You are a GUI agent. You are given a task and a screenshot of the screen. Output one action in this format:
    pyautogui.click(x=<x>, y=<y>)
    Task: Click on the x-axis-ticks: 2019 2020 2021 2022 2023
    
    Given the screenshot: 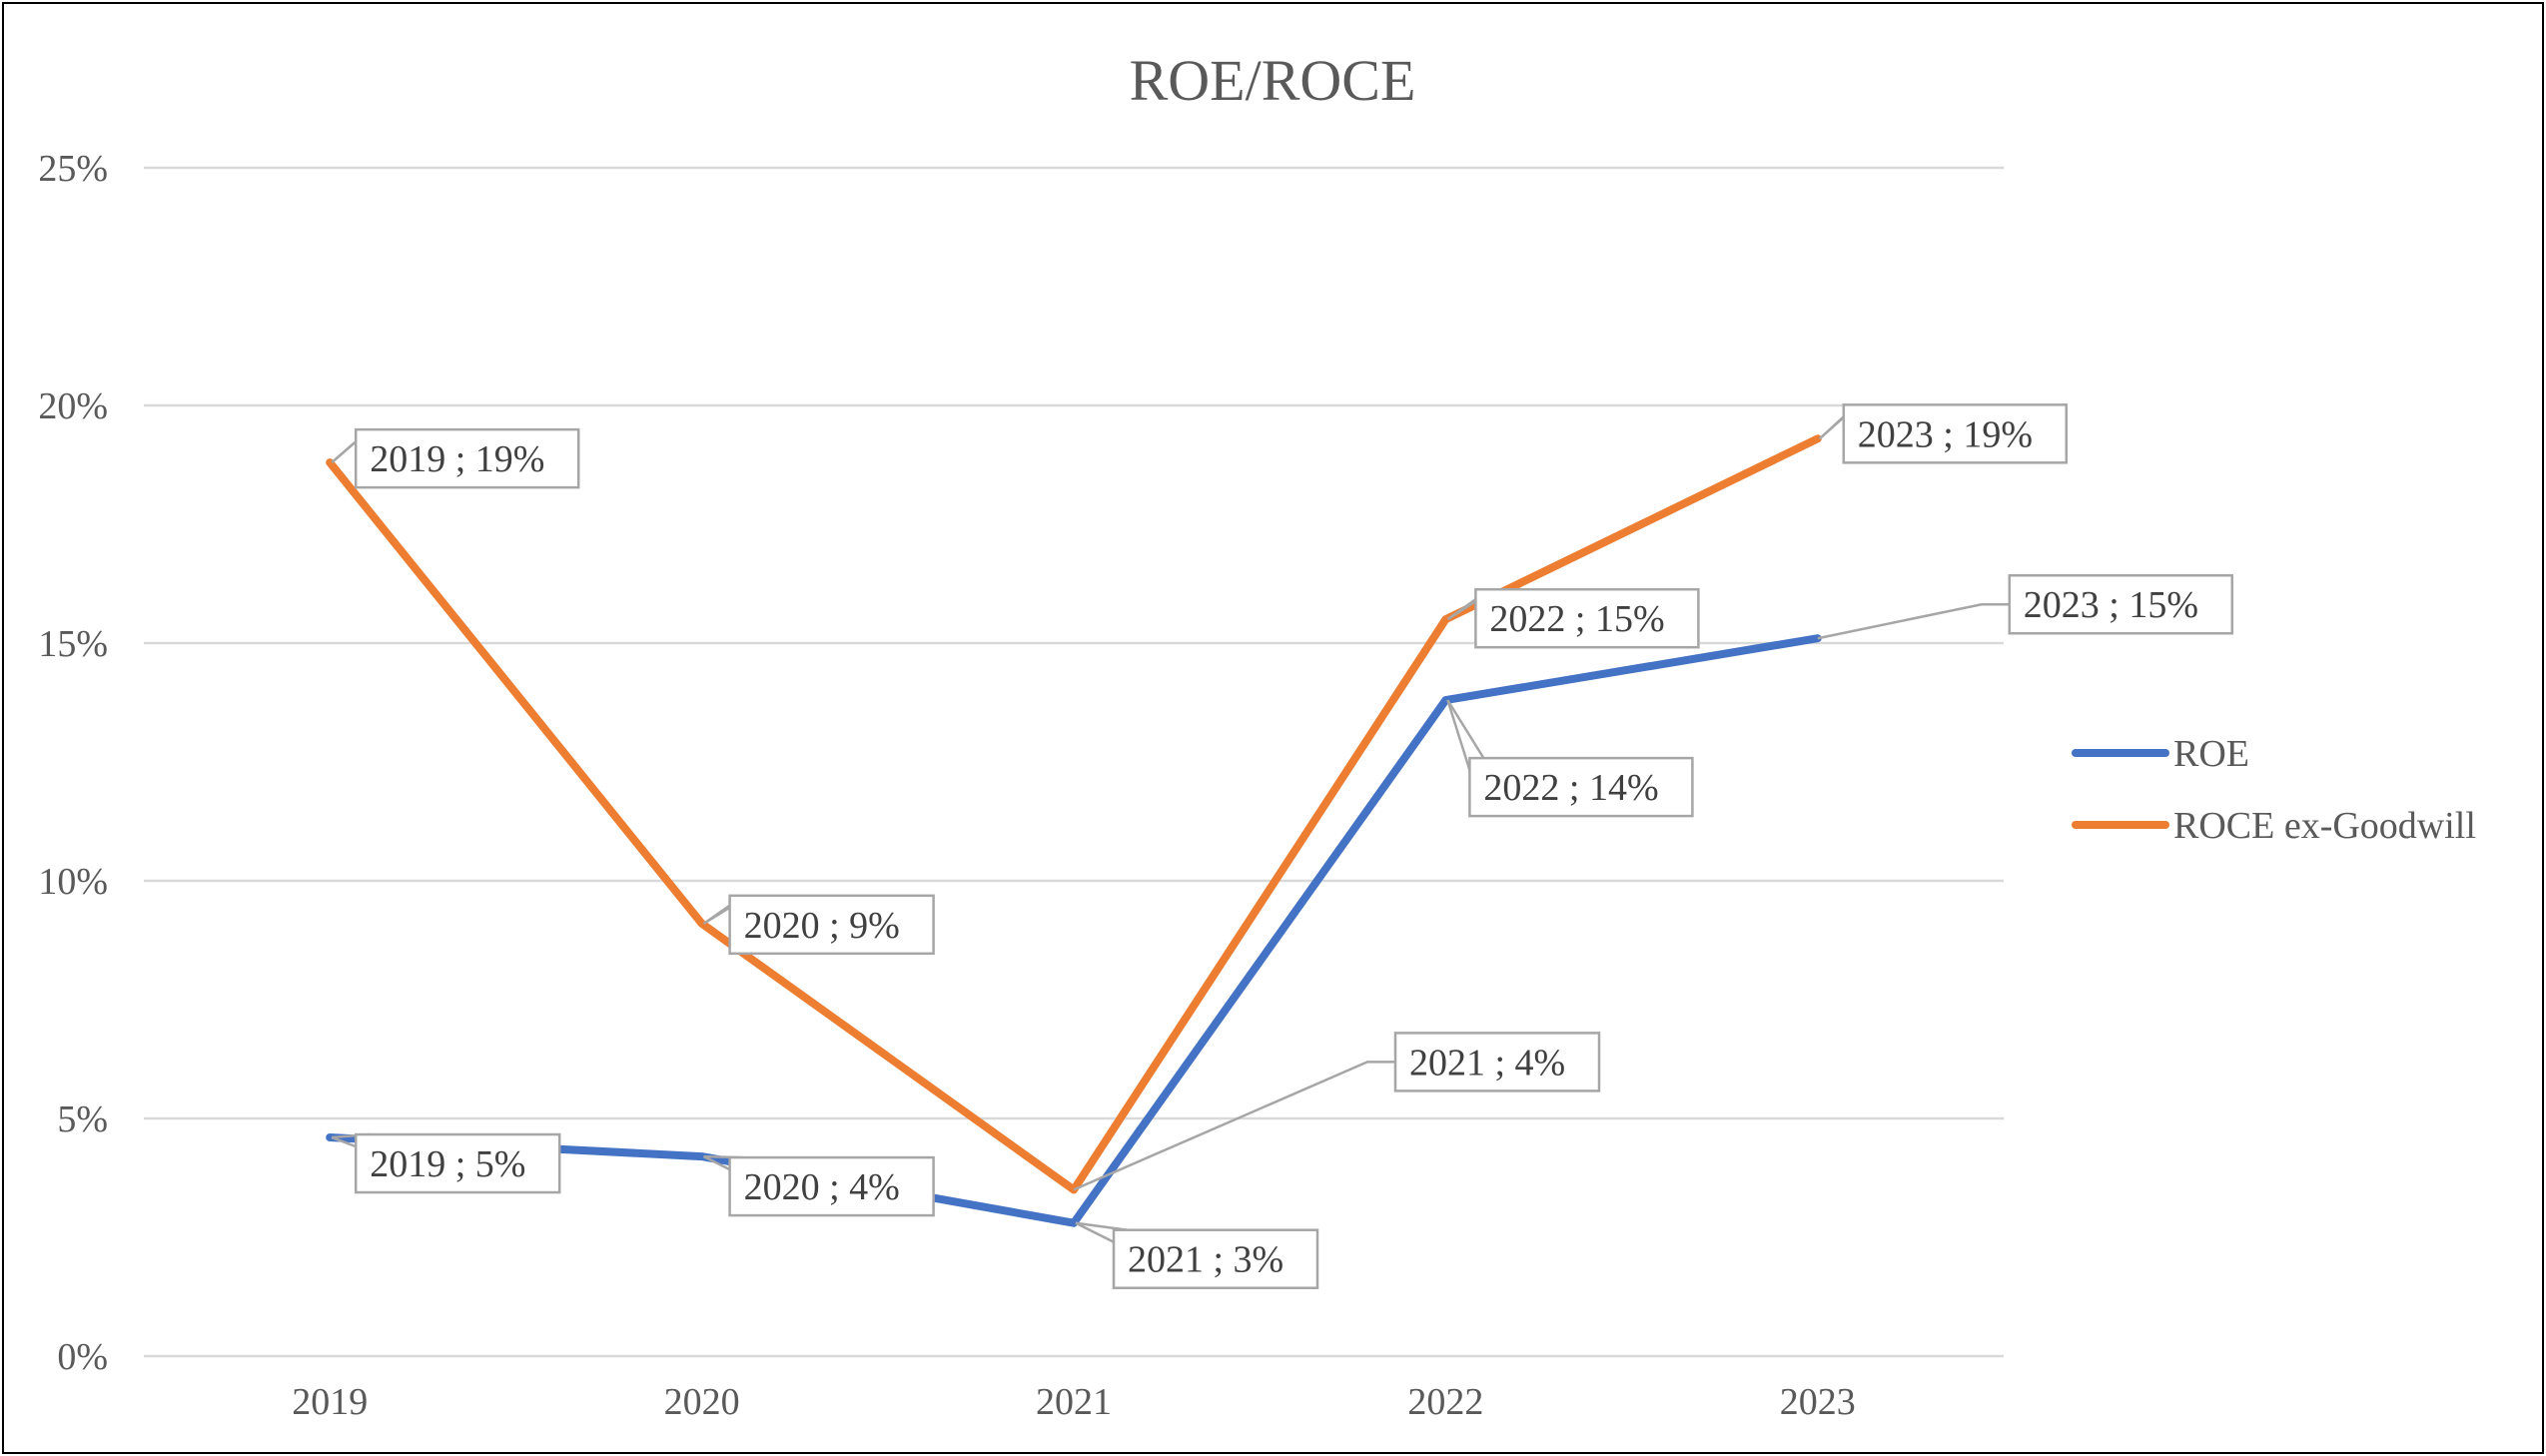 What is the action you would take?
    pyautogui.click(x=1074, y=1402)
    